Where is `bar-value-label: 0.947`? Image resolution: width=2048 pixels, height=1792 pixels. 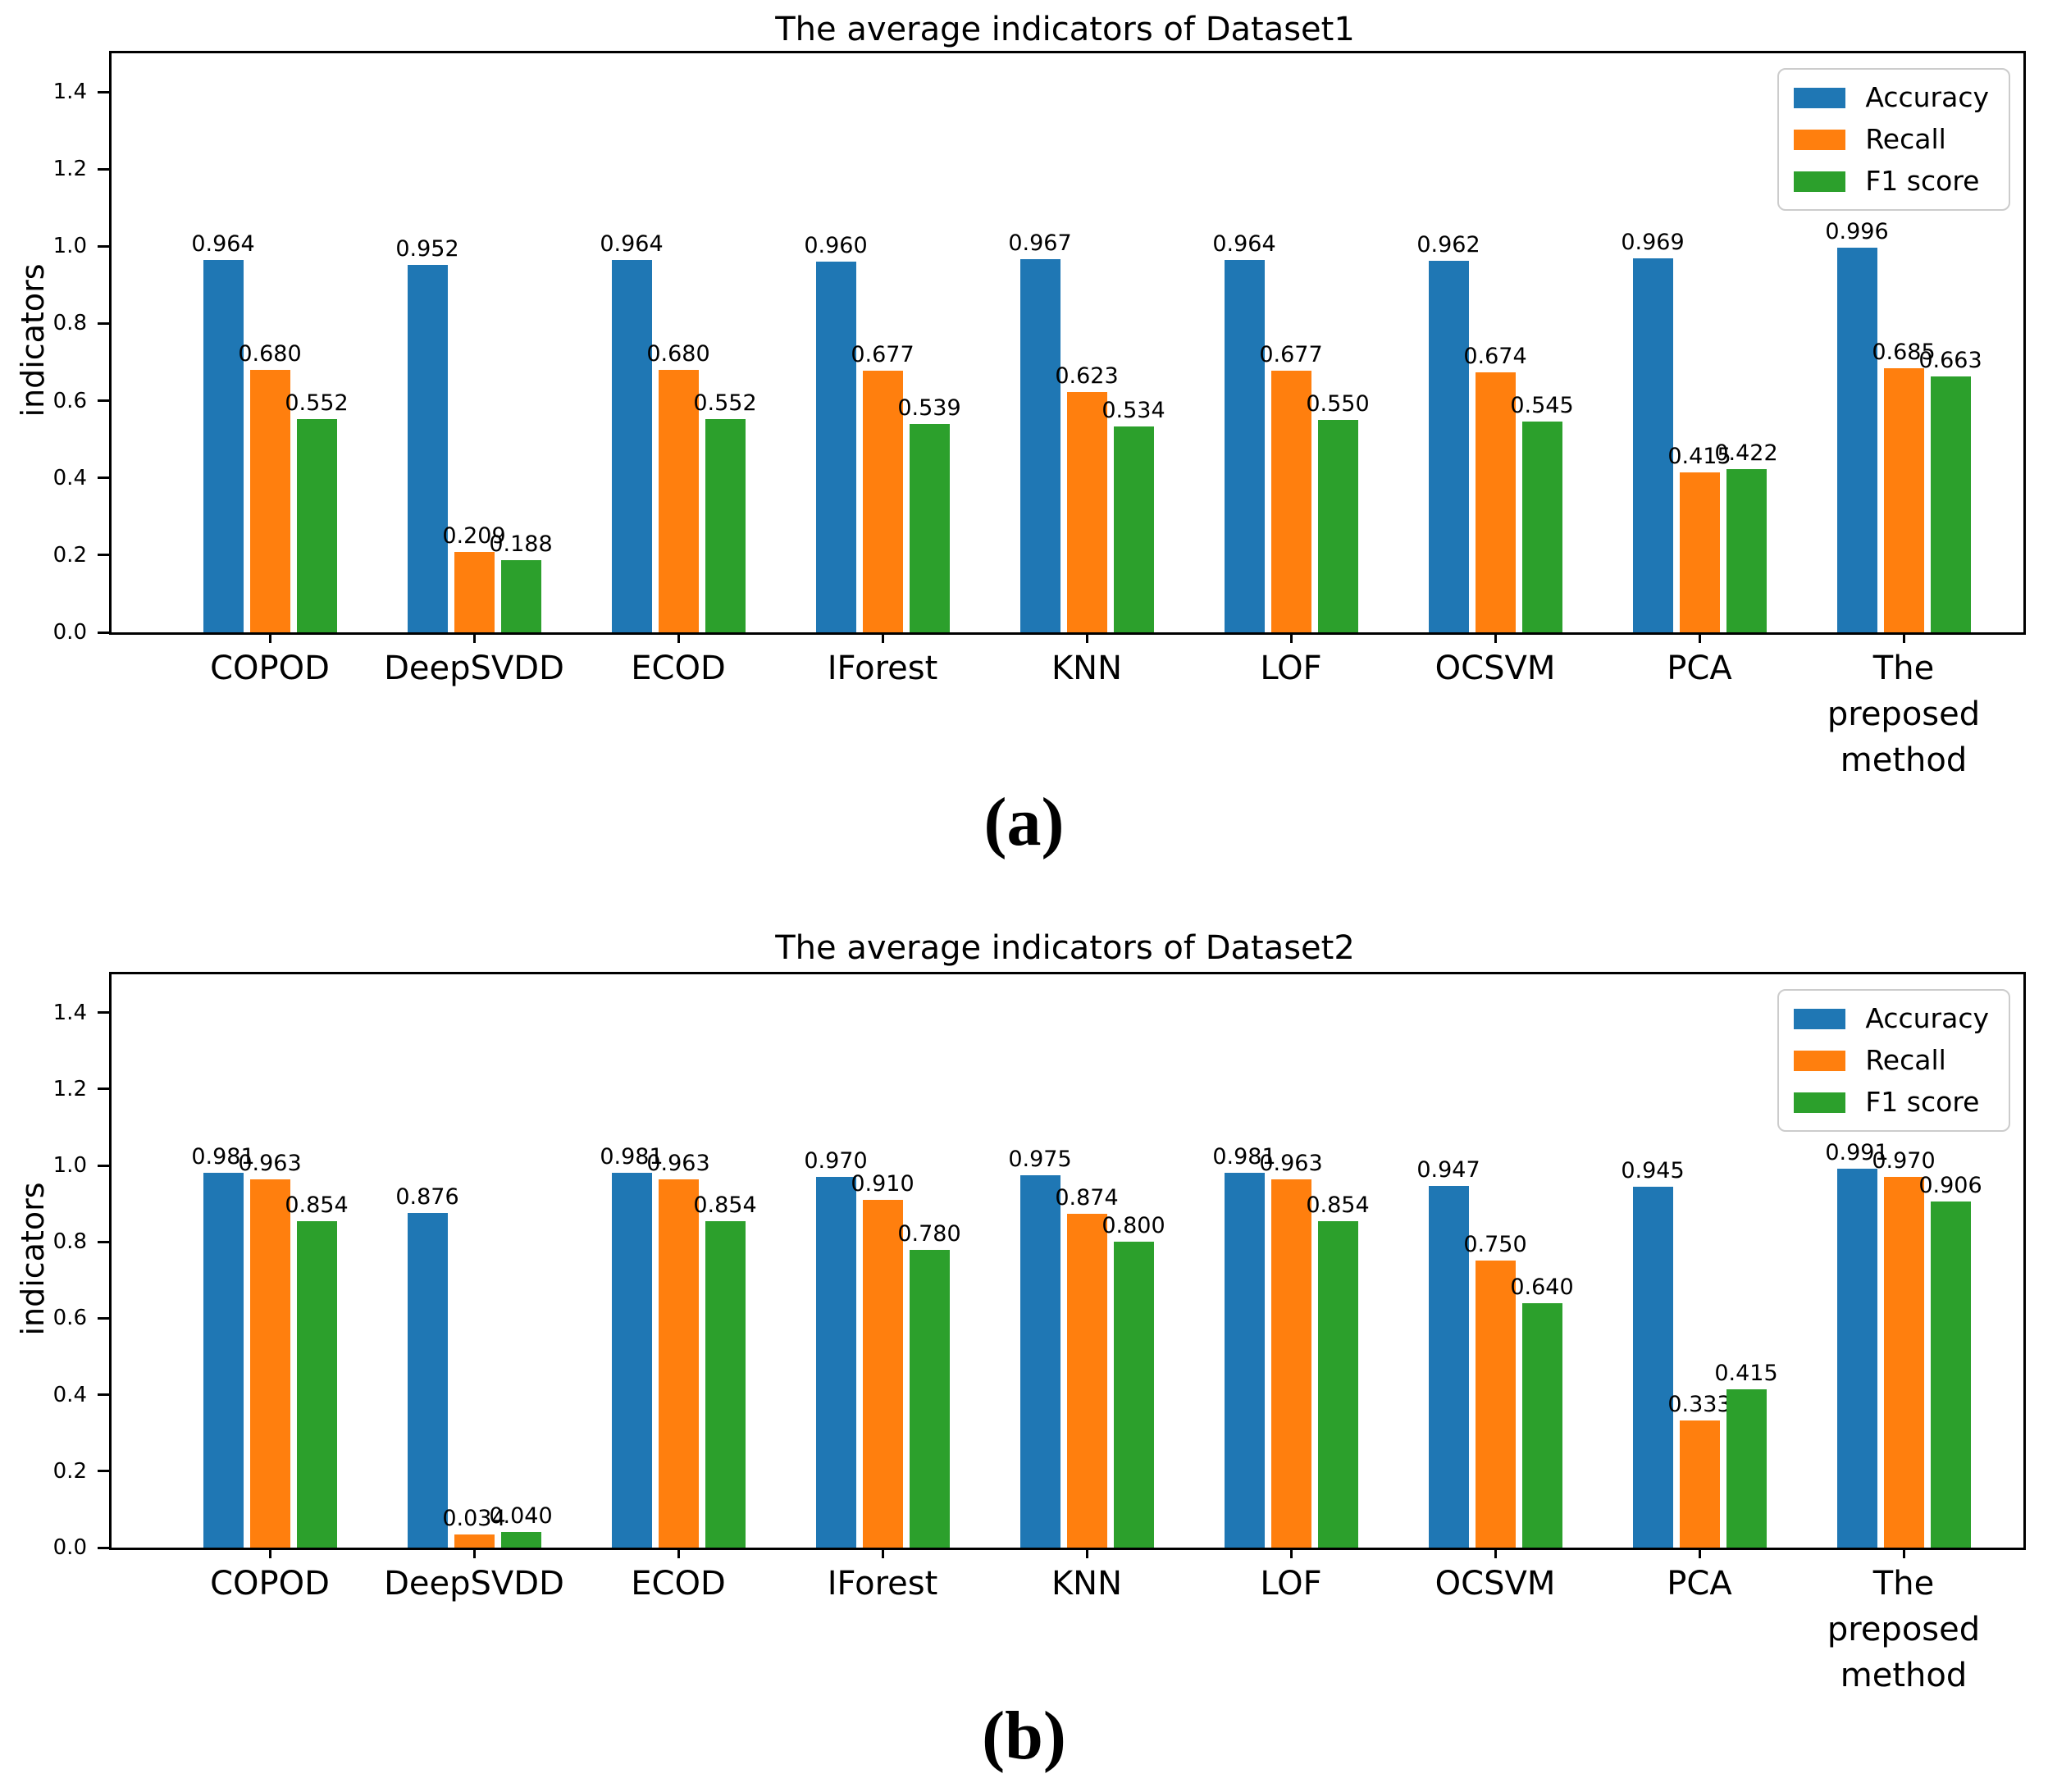
bar-value-label: 0.947 is located at coordinates (1448, 1170).